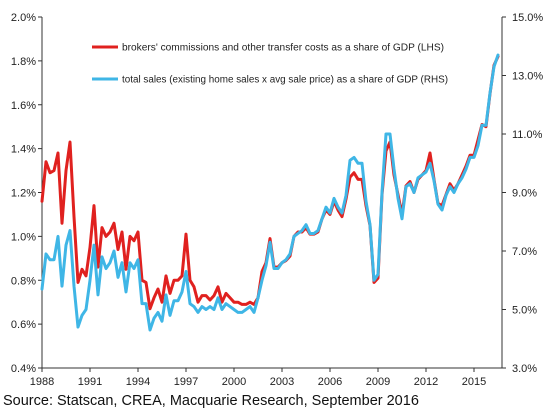  What do you see at coordinates (23, 150) in the screenshot?
I see `left-tick-label: 1.4%` at bounding box center [23, 150].